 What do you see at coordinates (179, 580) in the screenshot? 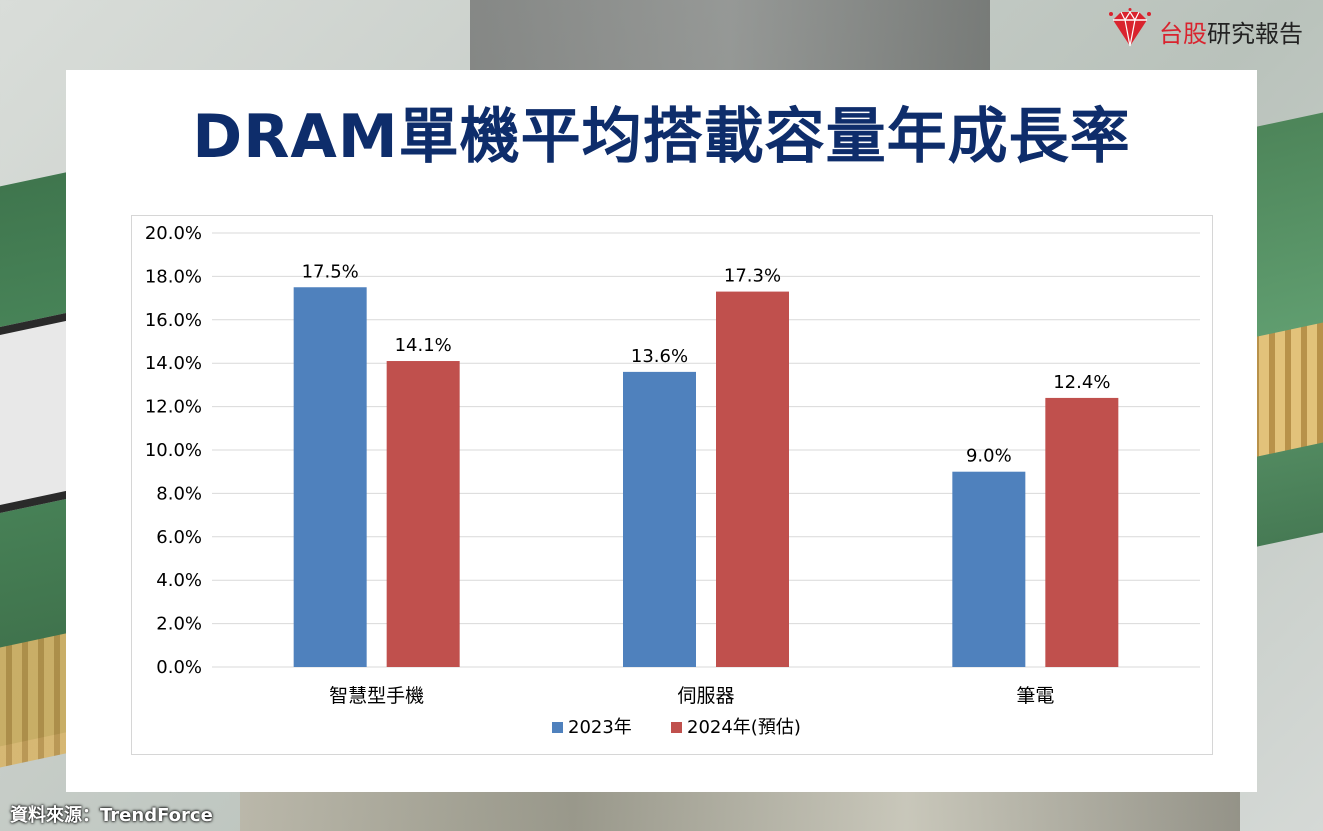
I see `y-tick-label: 4.0%` at bounding box center [179, 580].